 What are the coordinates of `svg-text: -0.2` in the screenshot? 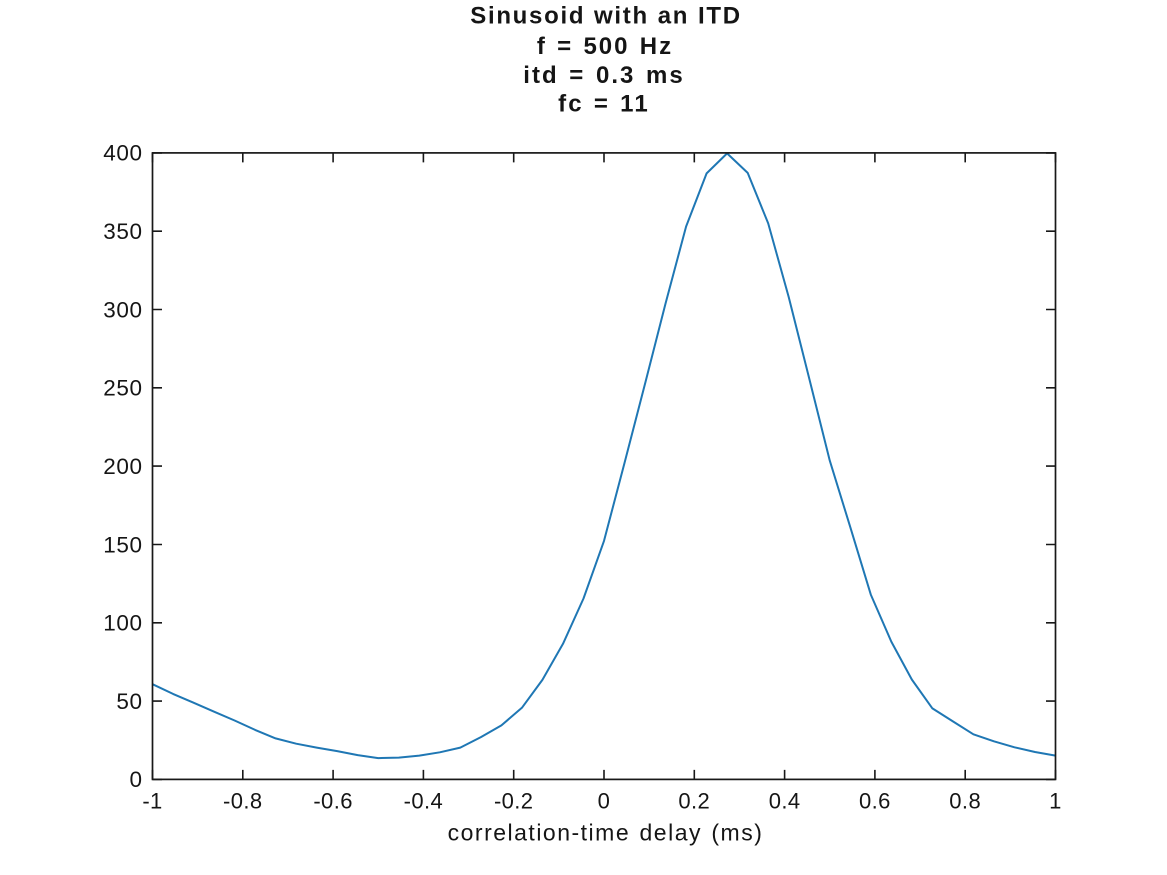 It's located at (514, 800).